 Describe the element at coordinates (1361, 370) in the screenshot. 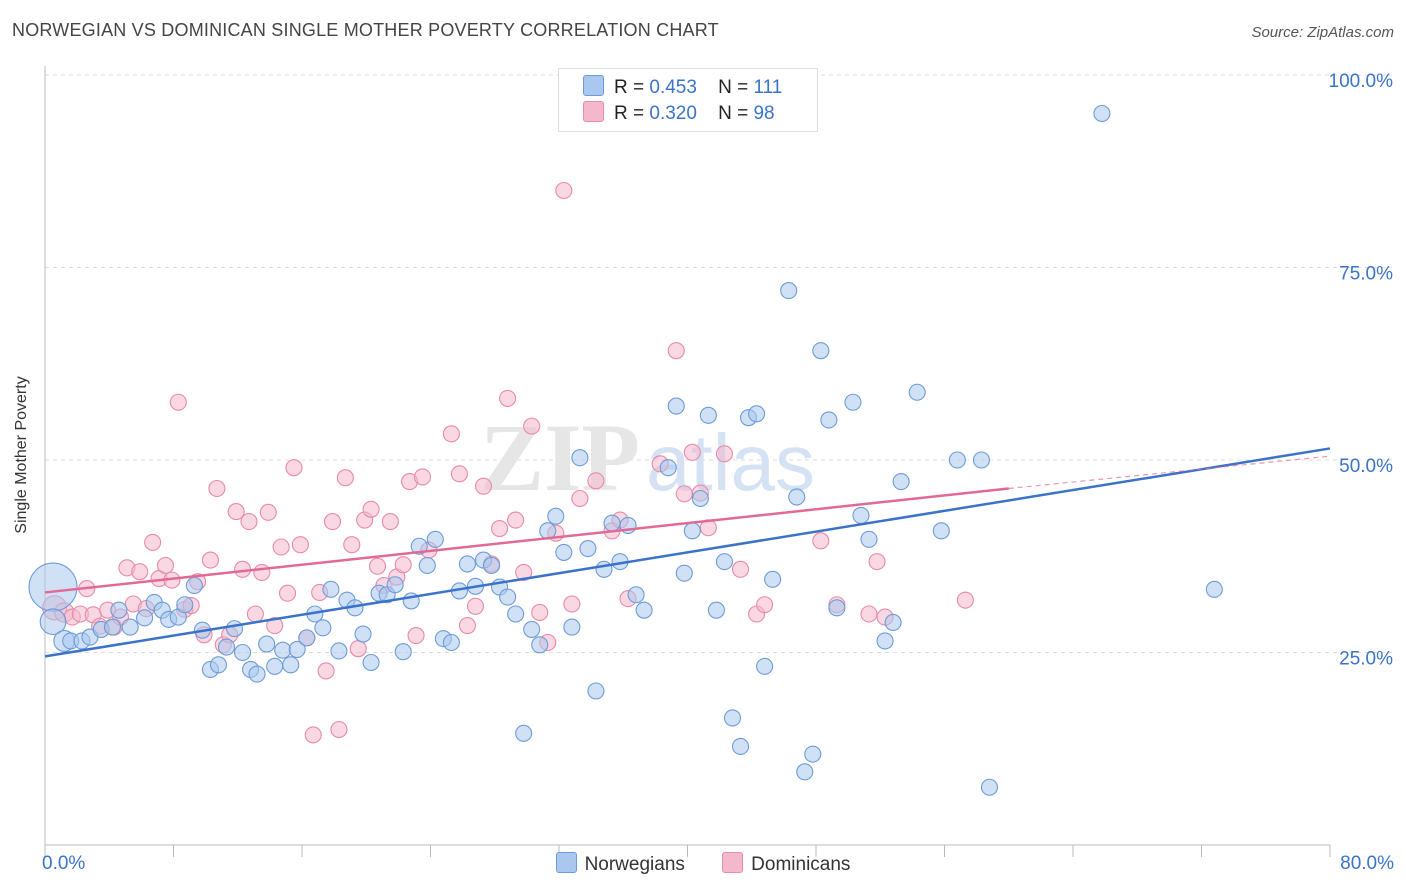

I see `y-tick-labels: 25.0% 50.0% 75.0% 100.0%` at that location.